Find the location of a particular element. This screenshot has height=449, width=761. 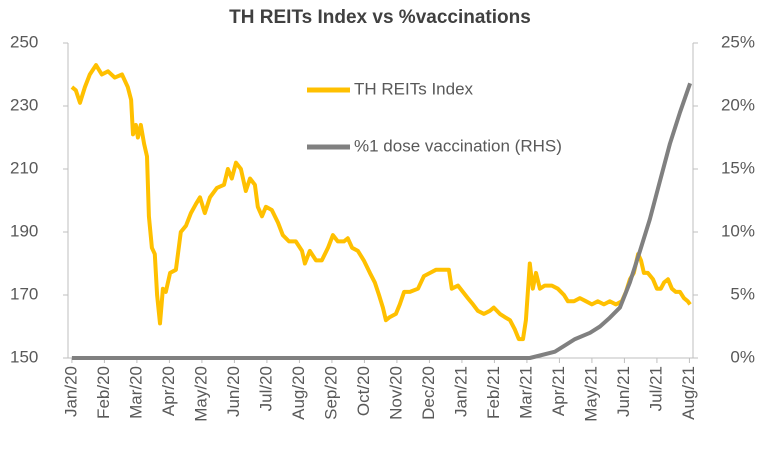

x-tick-label: Apr/20 is located at coordinates (168, 391).